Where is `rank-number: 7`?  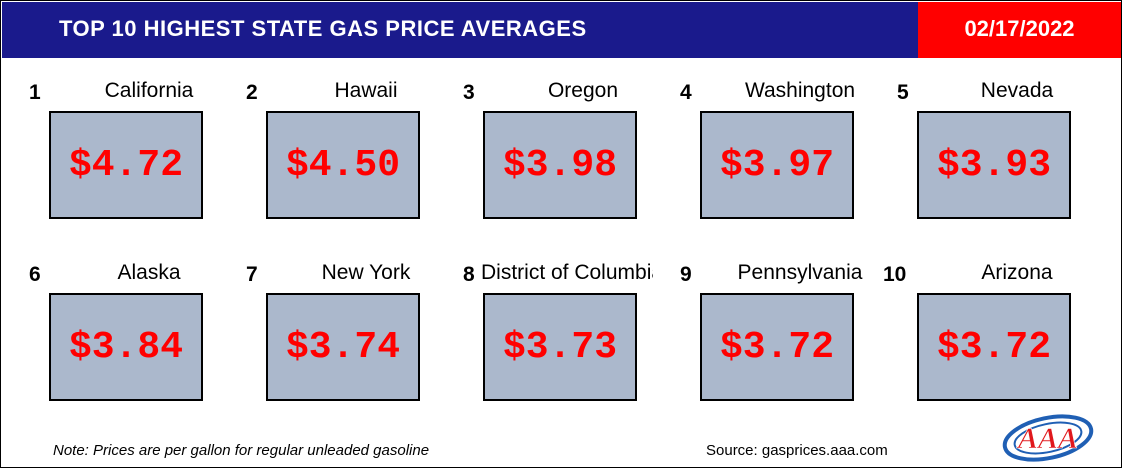 rank-number: 7 is located at coordinates (252, 274).